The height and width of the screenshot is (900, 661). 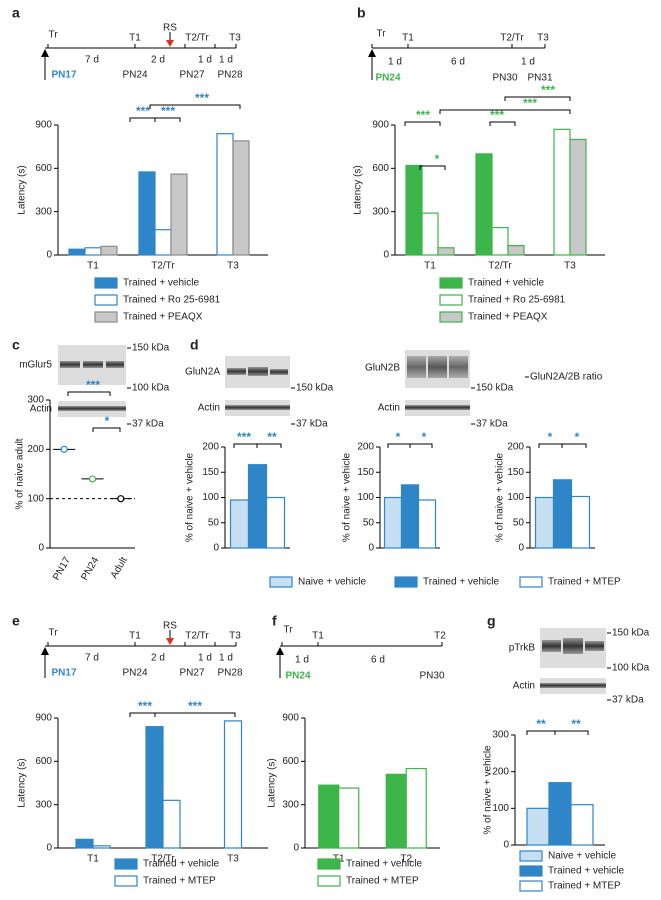 What do you see at coordinates (170, 626) in the screenshot?
I see `timeline-label: RS` at bounding box center [170, 626].